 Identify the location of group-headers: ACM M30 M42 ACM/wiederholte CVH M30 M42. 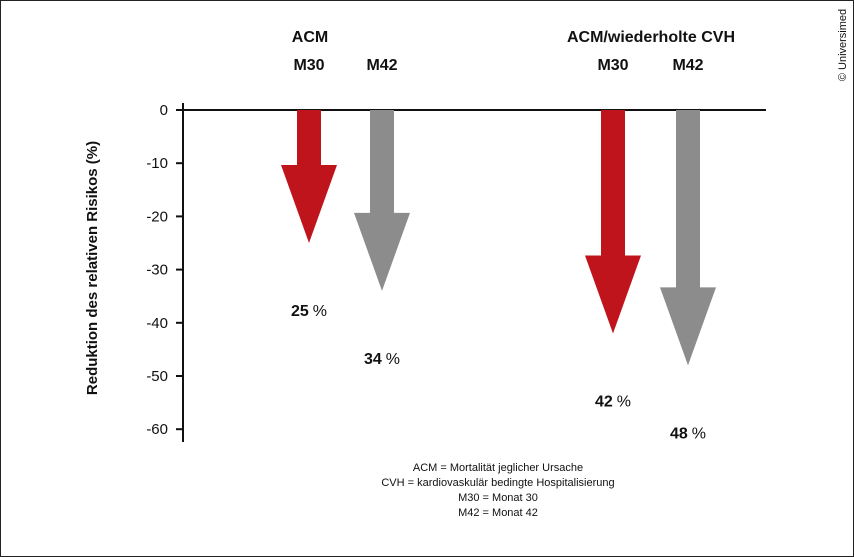
(513, 51).